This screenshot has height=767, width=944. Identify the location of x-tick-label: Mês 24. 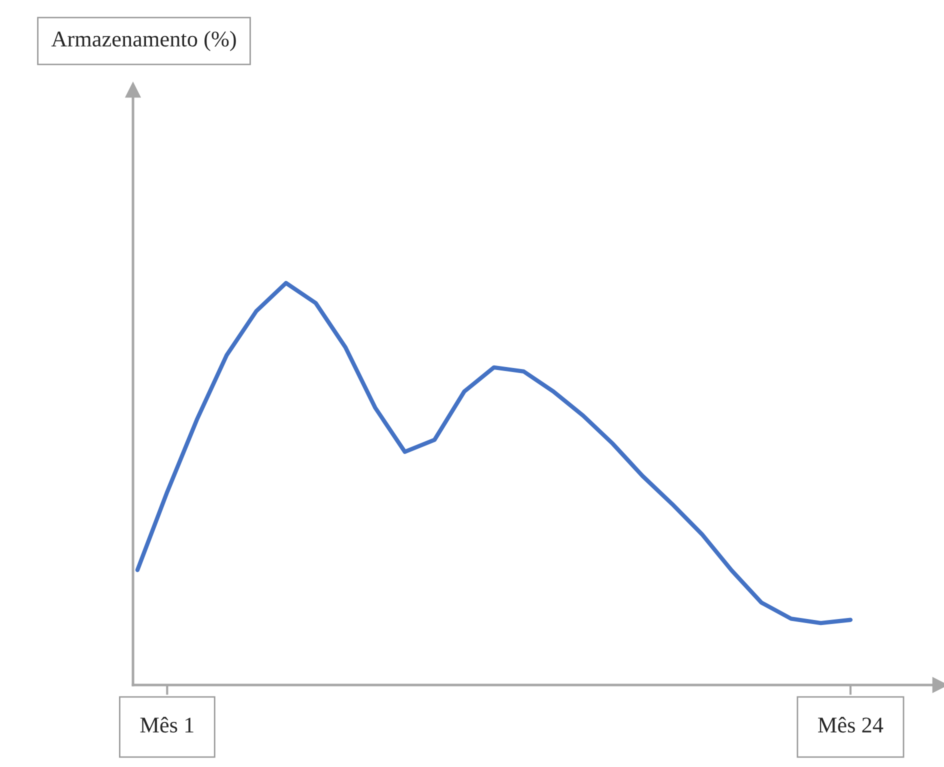
(851, 724).